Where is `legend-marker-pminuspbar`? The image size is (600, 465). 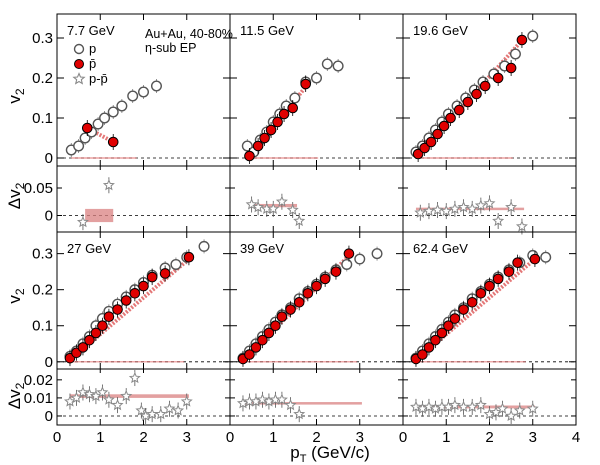 legend-marker-pminuspbar is located at coordinates (79, 78).